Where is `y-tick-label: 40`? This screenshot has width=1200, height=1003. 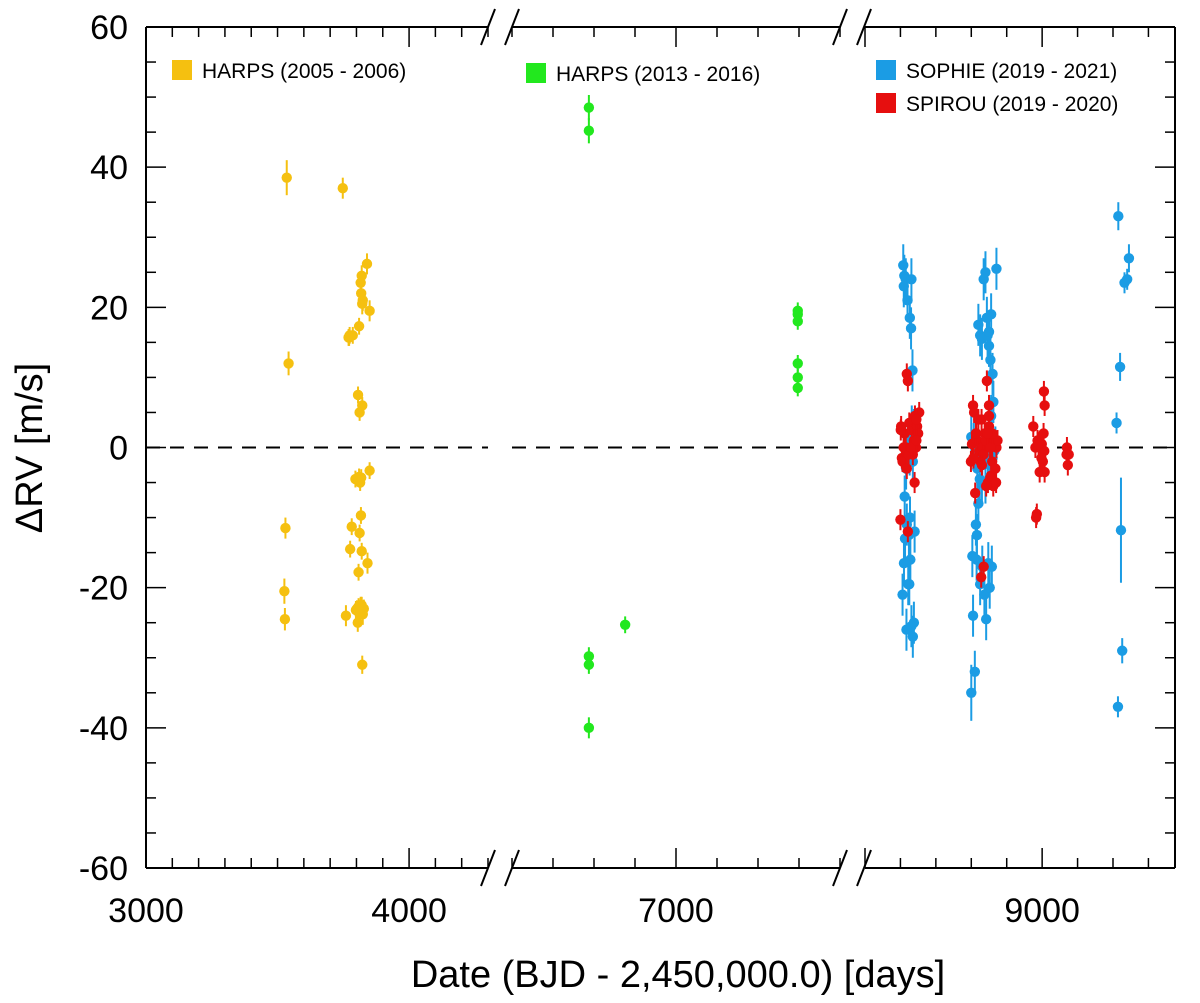 y-tick-label: 40 is located at coordinates (109, 168).